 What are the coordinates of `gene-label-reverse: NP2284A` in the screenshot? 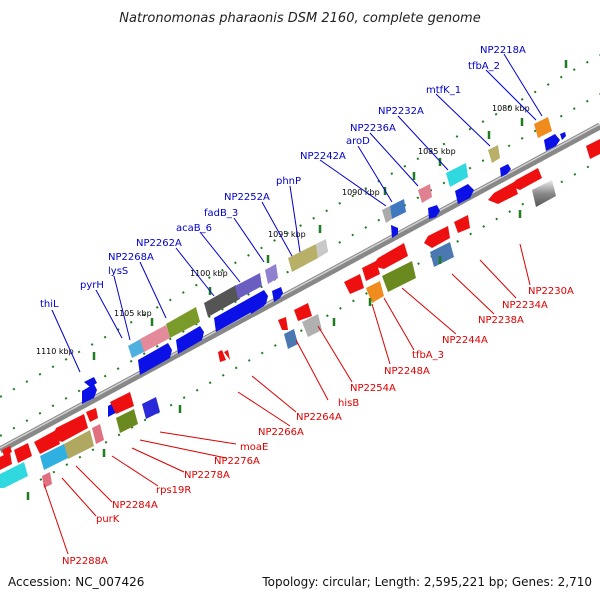 It's located at (135, 505).